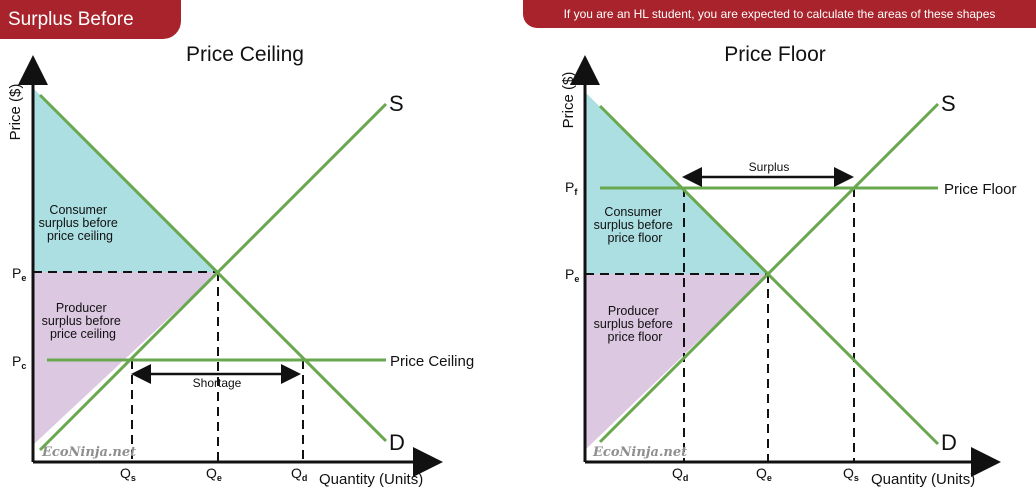 The image size is (1036, 500). What do you see at coordinates (217, 383) in the screenshot?
I see `shortage-label: Shortage` at bounding box center [217, 383].